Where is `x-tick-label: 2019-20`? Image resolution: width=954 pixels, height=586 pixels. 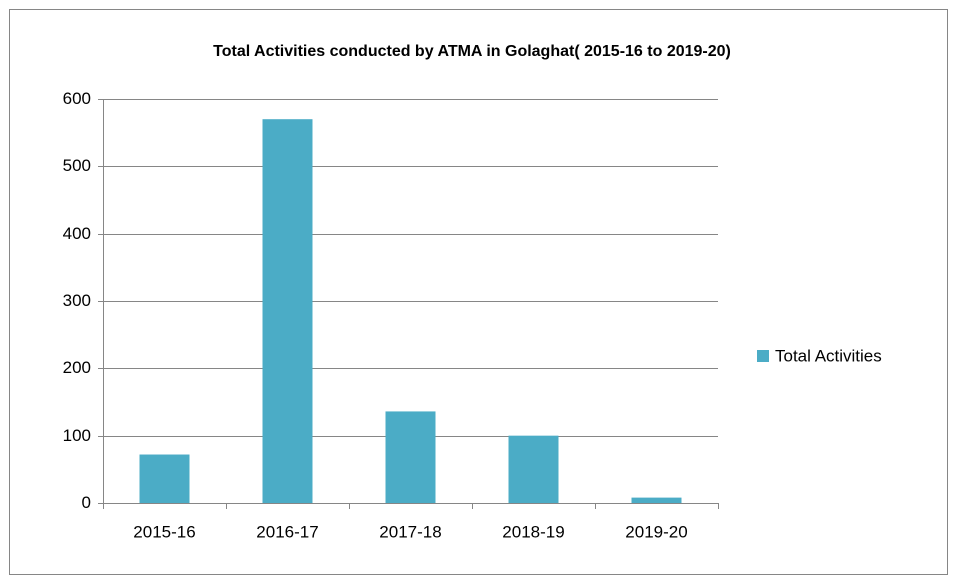 x-tick-label: 2019-20 is located at coordinates (656, 531).